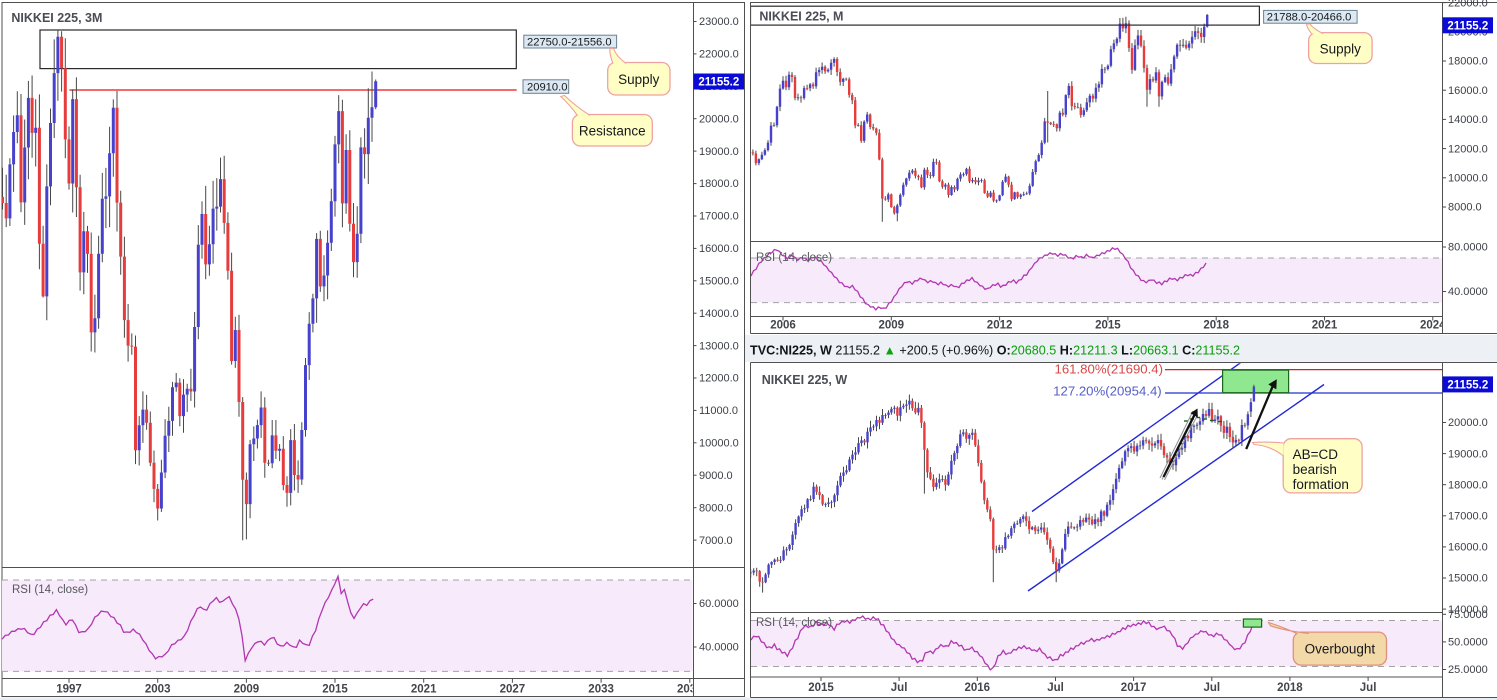 The image size is (1497, 700). What do you see at coordinates (1468, 248) in the screenshot?
I see `svg-text: 80.0000` at bounding box center [1468, 248].